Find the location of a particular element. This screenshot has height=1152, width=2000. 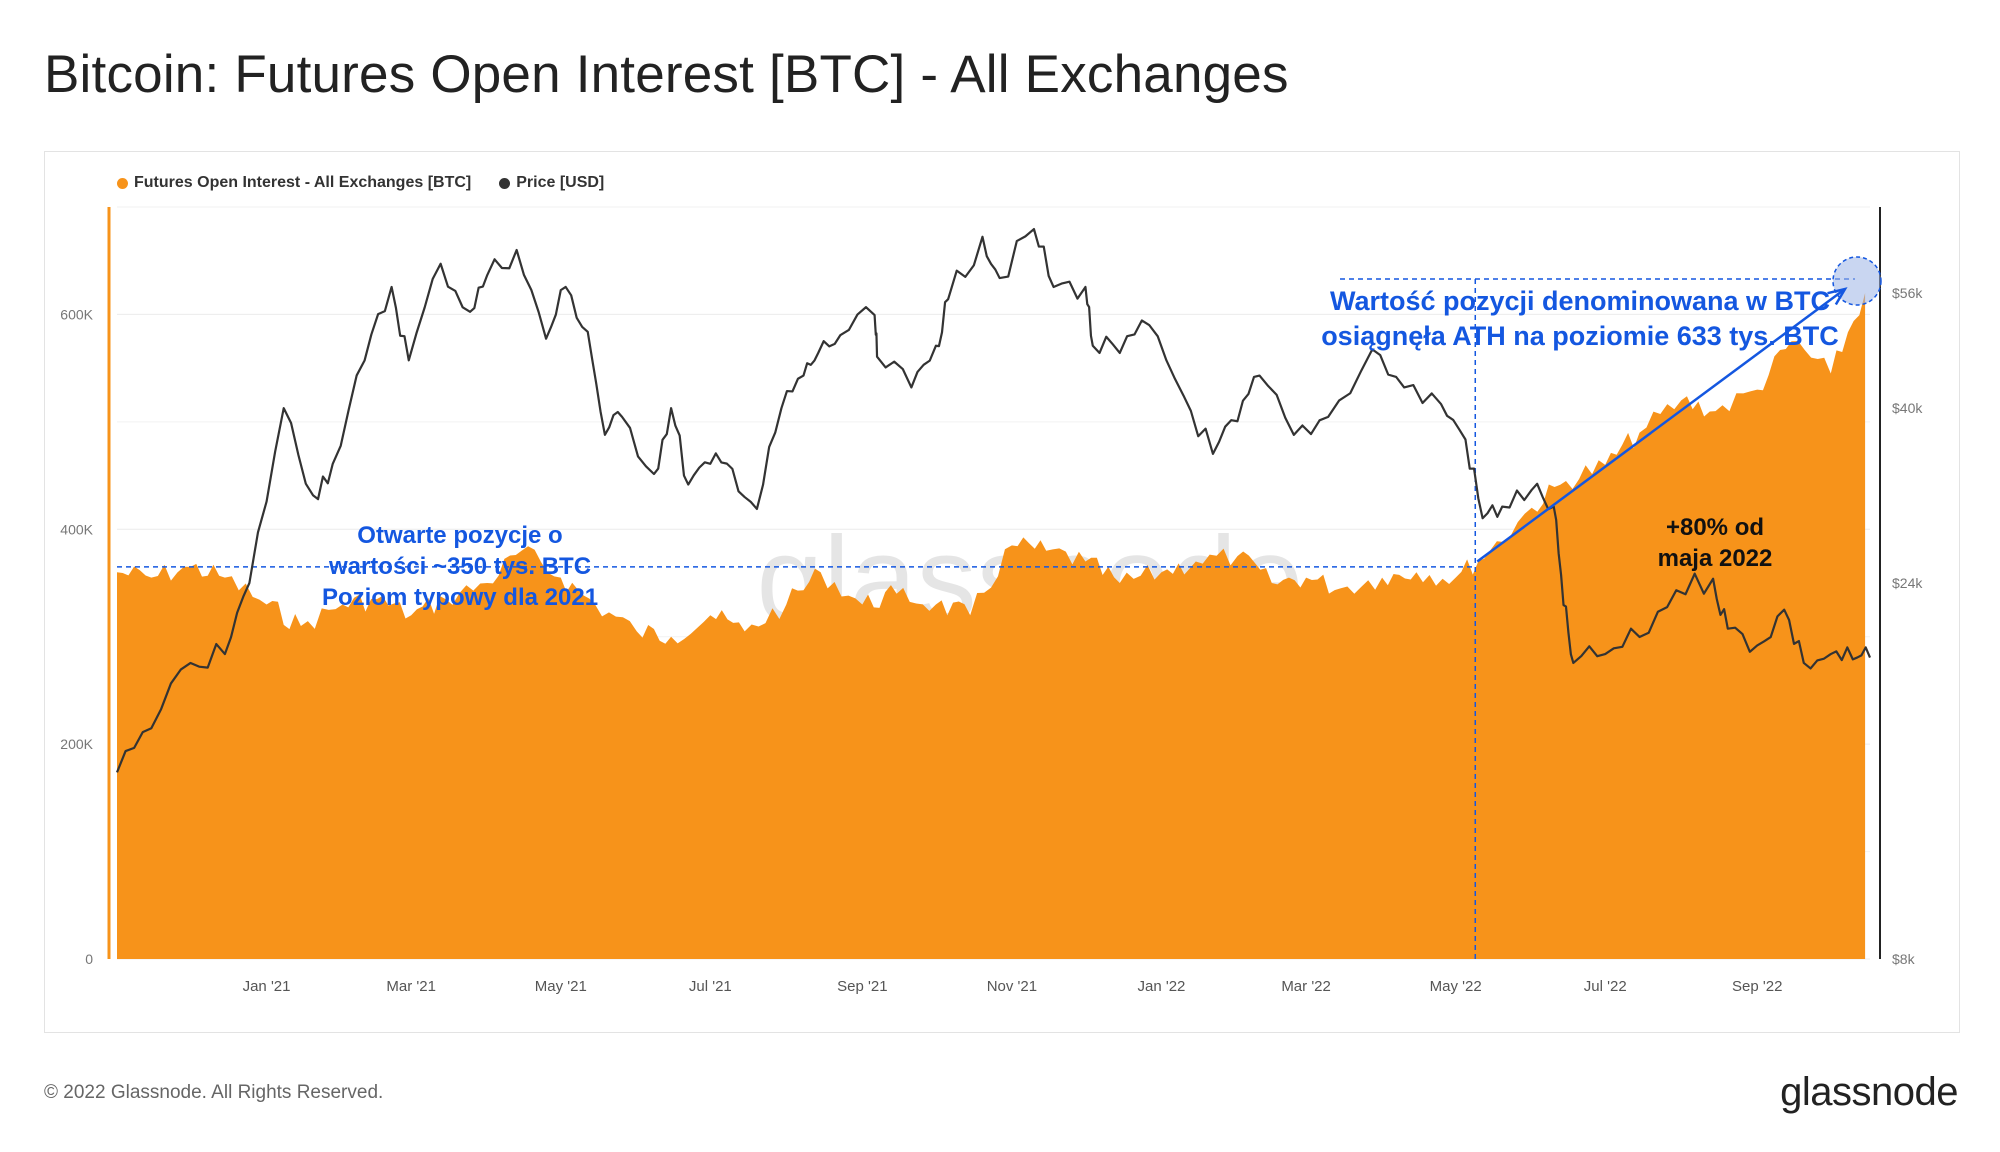

x-tick-label: Mar '22 is located at coordinates (1306, 986).